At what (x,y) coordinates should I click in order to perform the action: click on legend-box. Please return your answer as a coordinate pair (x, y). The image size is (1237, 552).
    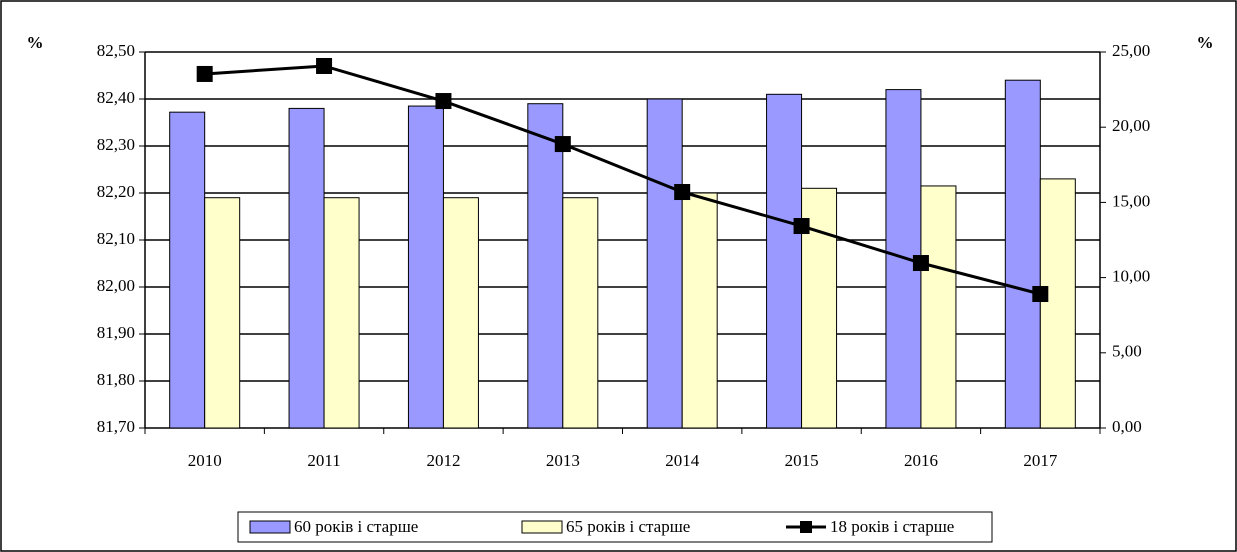
    Looking at the image, I should click on (615, 527).